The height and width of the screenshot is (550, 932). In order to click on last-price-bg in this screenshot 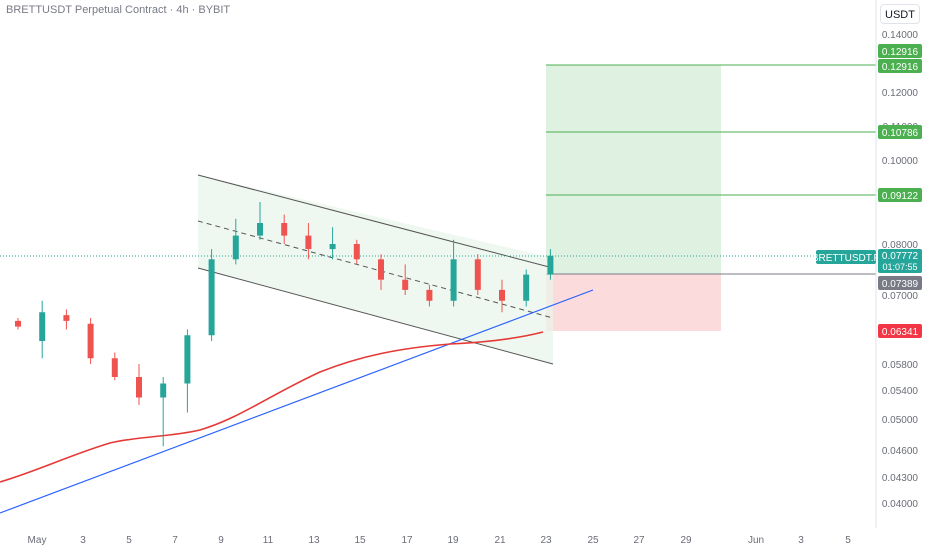, I will do `click(900, 261)`.